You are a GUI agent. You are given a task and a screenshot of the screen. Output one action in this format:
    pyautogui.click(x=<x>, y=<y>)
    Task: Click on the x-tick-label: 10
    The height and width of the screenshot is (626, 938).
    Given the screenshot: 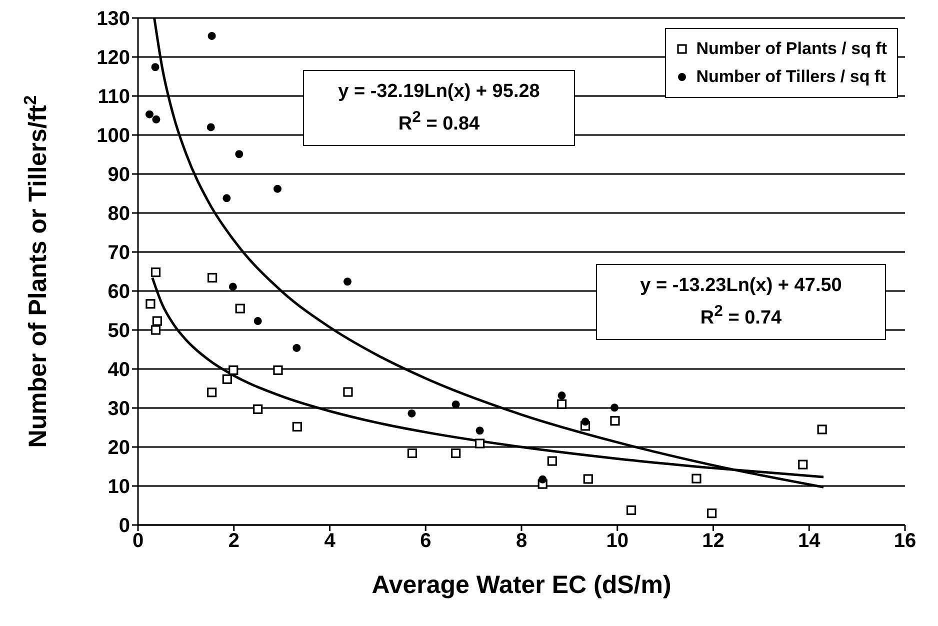 What is the action you would take?
    pyautogui.click(x=617, y=541)
    